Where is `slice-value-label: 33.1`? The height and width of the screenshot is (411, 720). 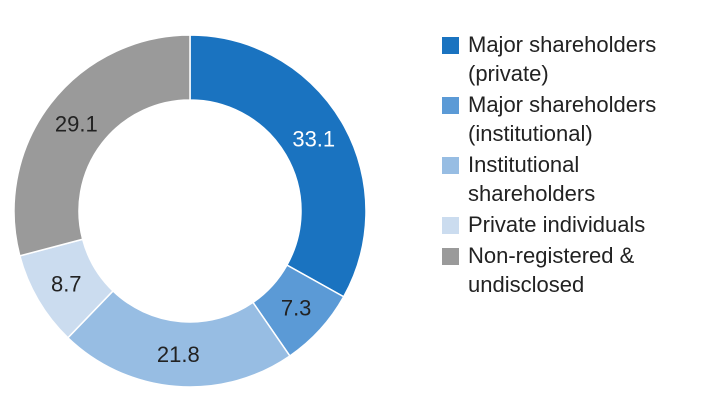
slice-value-label: 33.1 is located at coordinates (313, 138).